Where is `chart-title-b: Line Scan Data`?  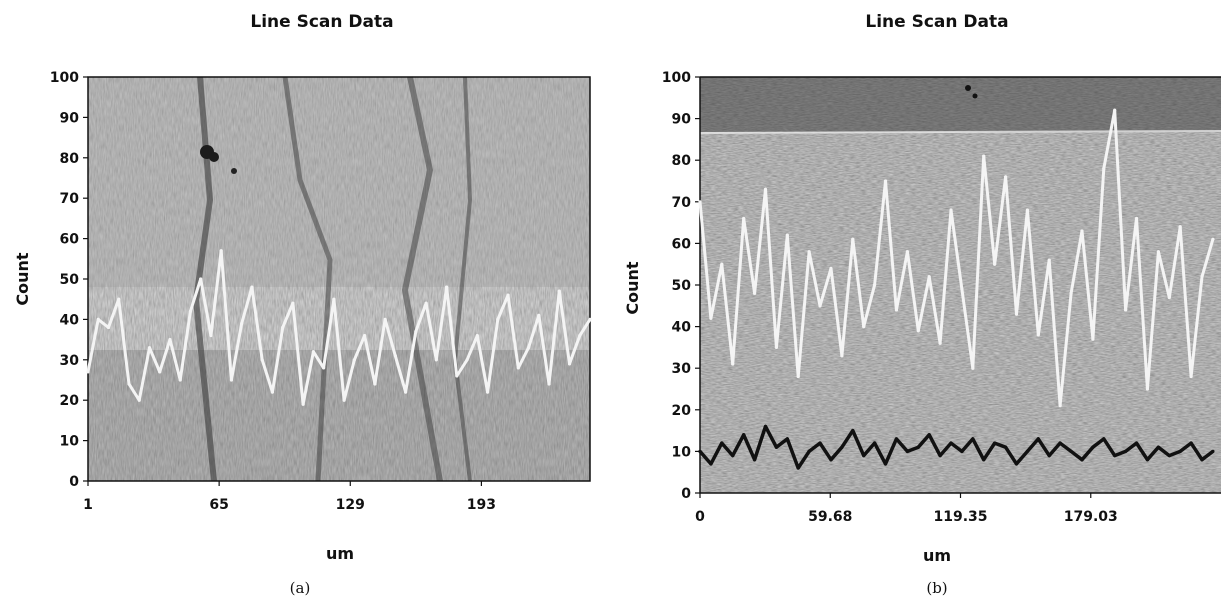
chart-title-b: Line Scan Data is located at coordinates (936, 22).